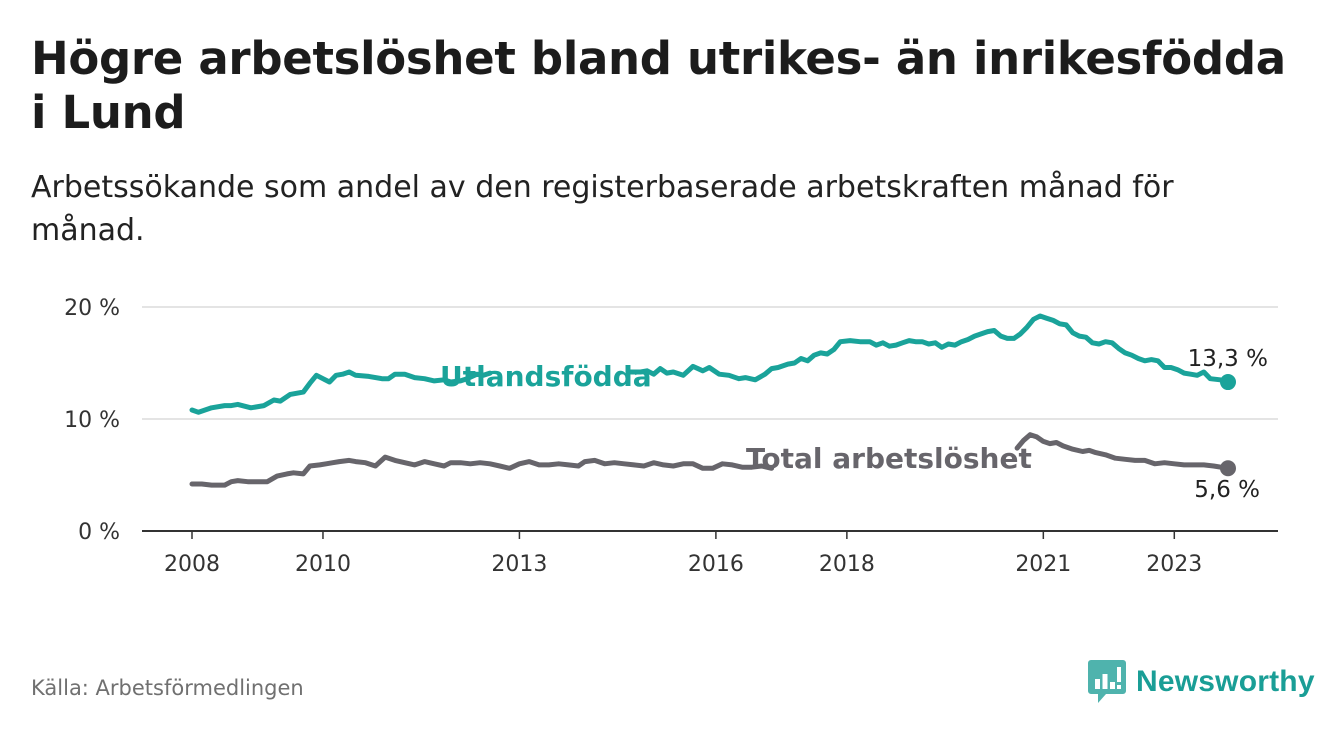 This screenshot has height=734, width=1340. I want to click on x-tick-label: 2010, so click(323, 564).